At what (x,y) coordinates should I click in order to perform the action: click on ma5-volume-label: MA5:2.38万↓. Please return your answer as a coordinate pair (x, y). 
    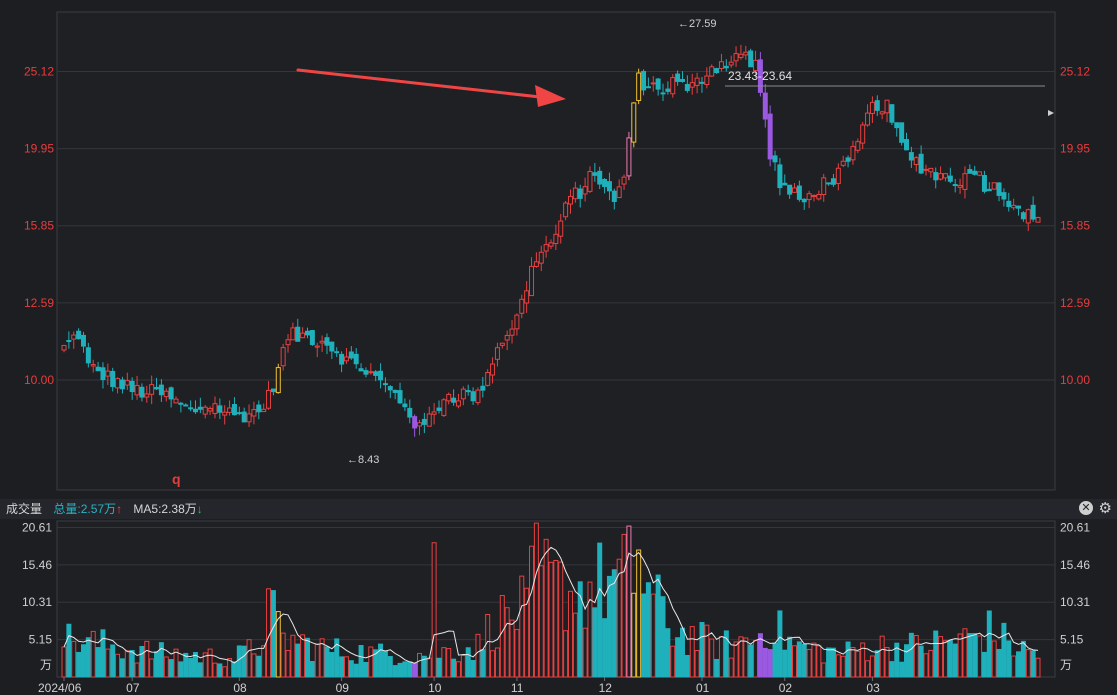
    Looking at the image, I should click on (167, 509).